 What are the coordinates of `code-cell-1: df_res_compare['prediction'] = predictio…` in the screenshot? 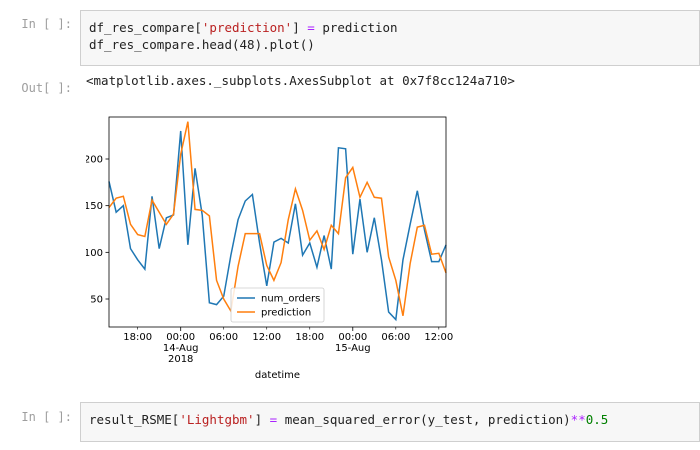 It's located at (390, 38).